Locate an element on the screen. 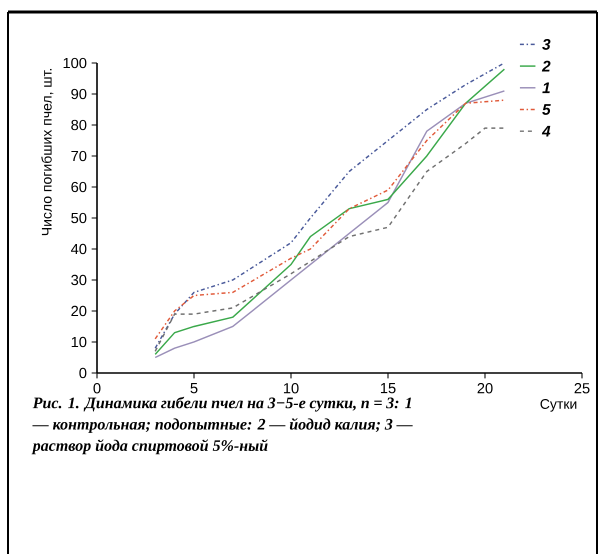  y-tick-label: 100 is located at coordinates (75, 63).